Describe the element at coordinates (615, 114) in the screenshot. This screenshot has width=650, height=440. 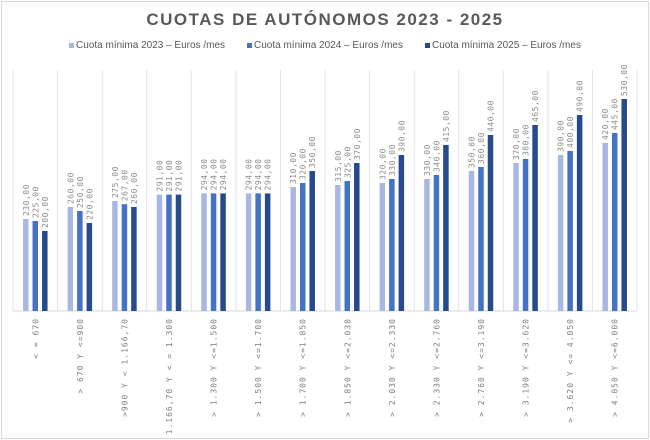
I see `data-label: 445,00` at that location.